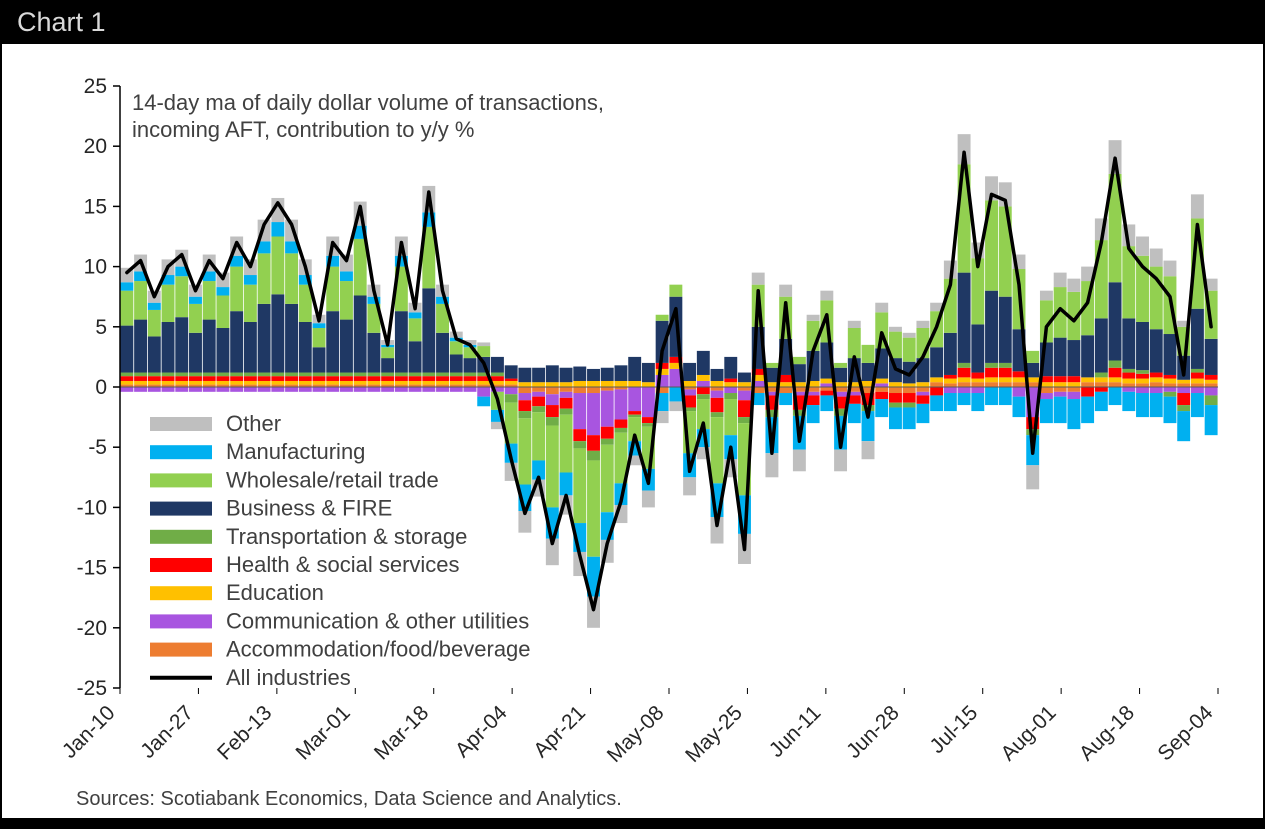  What do you see at coordinates (95, 86) in the screenshot?
I see `y-axis-label: 25` at bounding box center [95, 86].